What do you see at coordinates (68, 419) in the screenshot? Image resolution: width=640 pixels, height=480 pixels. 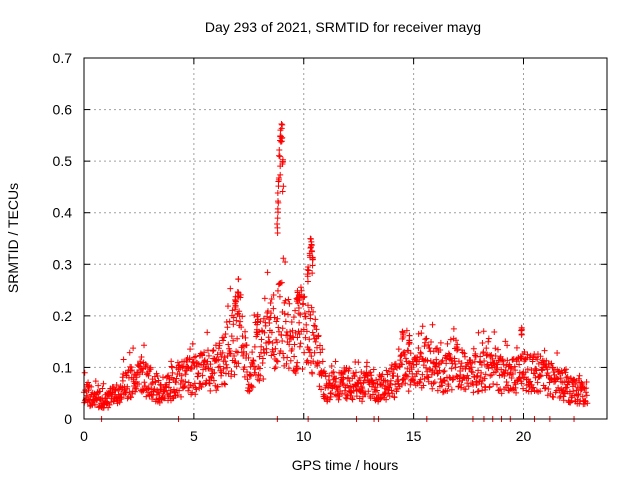 I see `y-tick-label: 0` at bounding box center [68, 419].